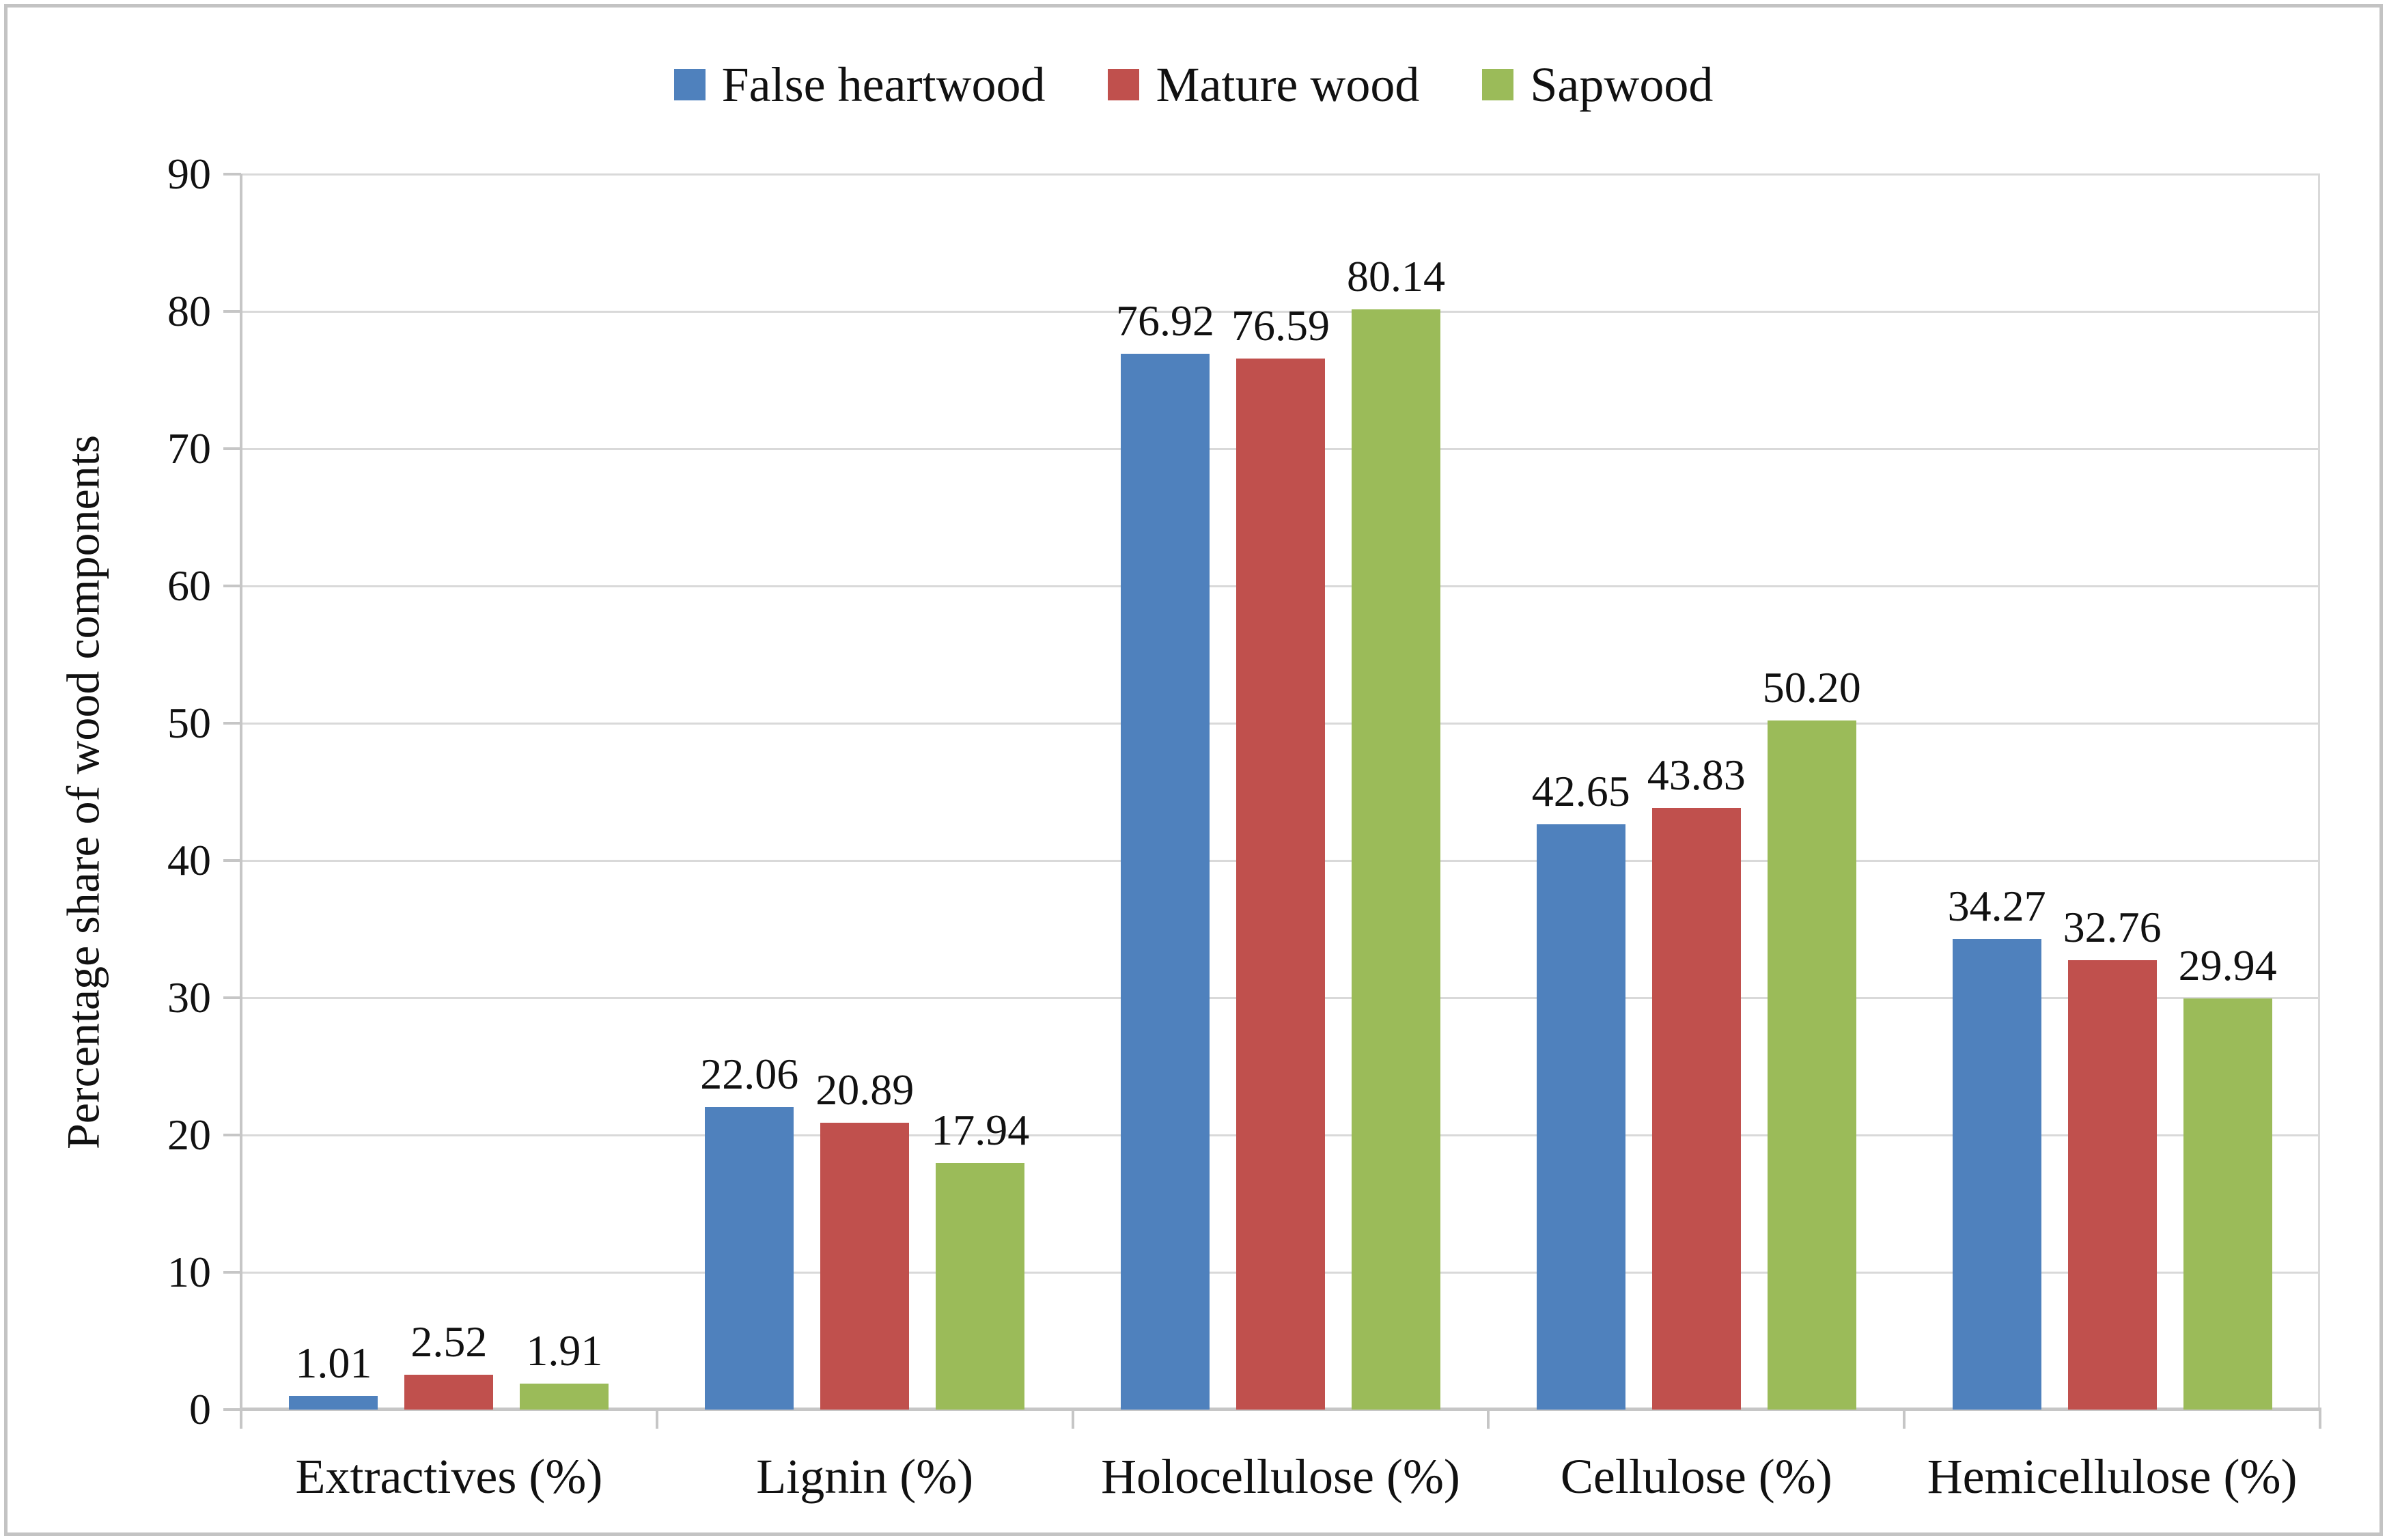 The height and width of the screenshot is (1540, 2387). What do you see at coordinates (1288, 84) in the screenshot?
I see `legend-label: Mature wood` at bounding box center [1288, 84].